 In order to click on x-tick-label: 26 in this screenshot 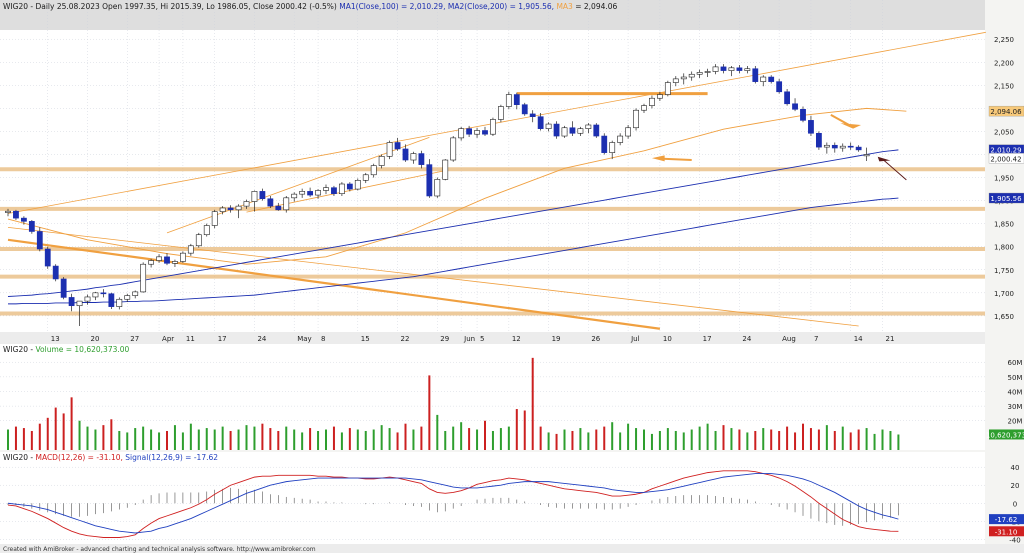, I will do `click(595, 339)`.